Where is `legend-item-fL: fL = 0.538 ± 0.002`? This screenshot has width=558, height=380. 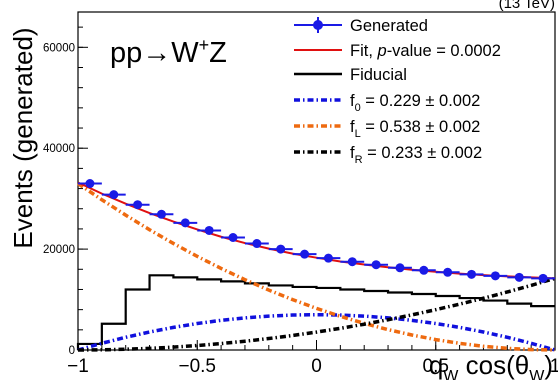 legend-item-fL: fL = 0.538 ± 0.002 is located at coordinates (387, 129).